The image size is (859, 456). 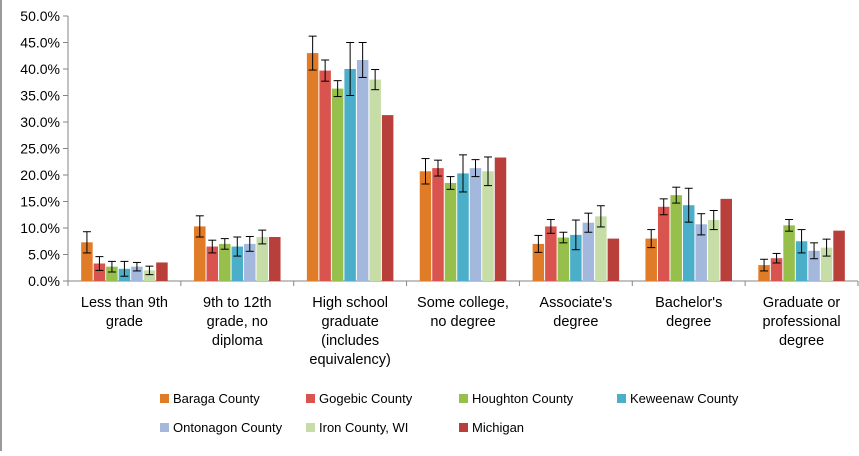 What do you see at coordinates (40, 202) in the screenshot?
I see `y-tick-label: 15.0%` at bounding box center [40, 202].